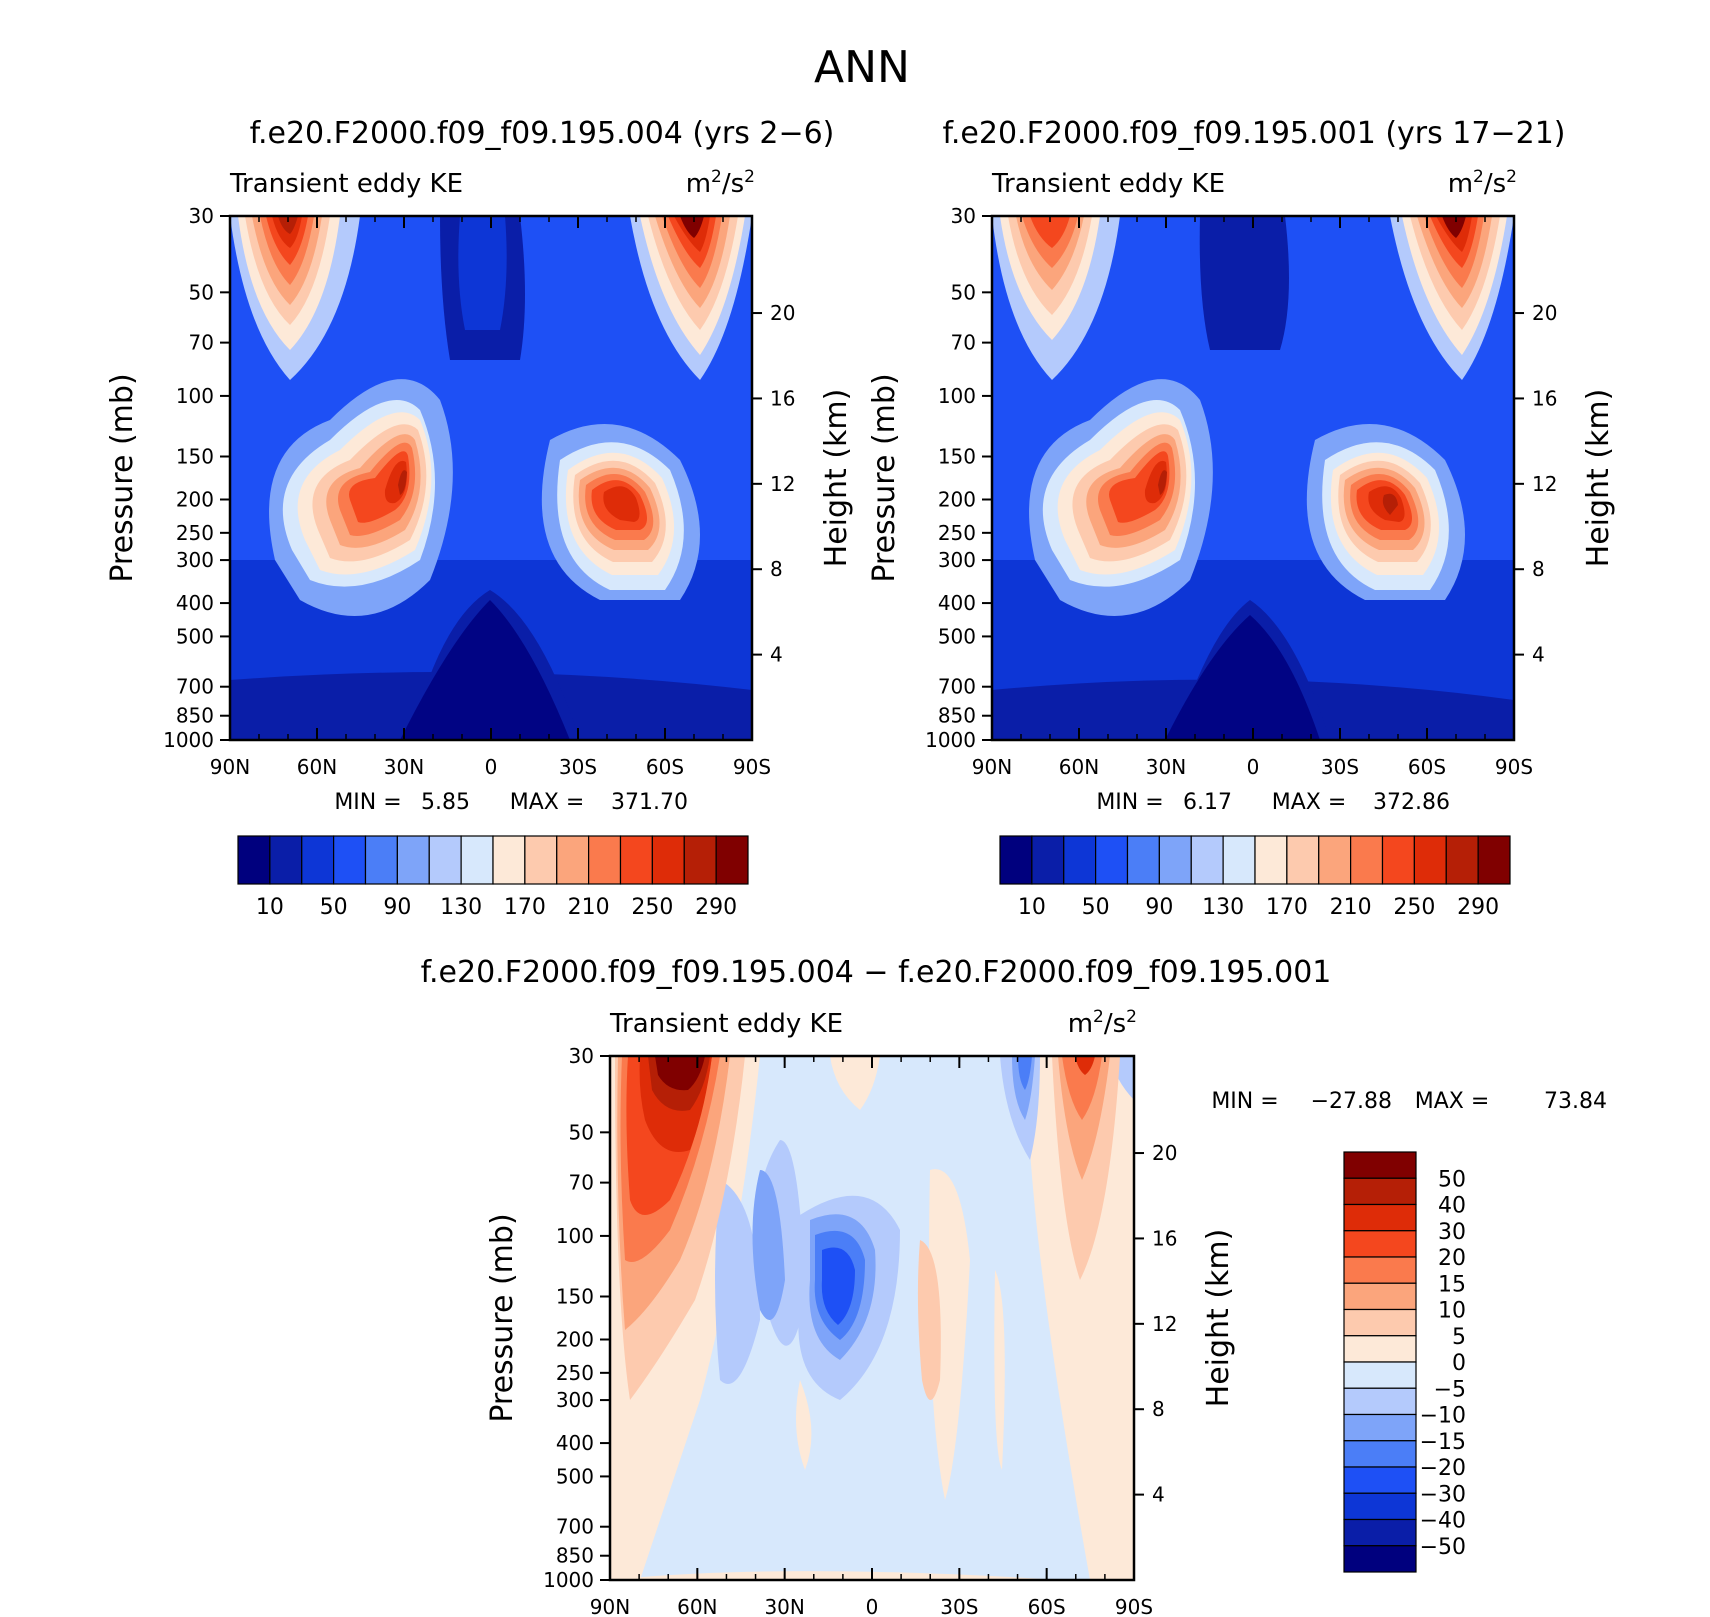 Image resolution: width=1710 pixels, height=1617 pixels. Describe the element at coordinates (445, 802) in the screenshot. I see `panel-1-min-value: 5.85` at that location.